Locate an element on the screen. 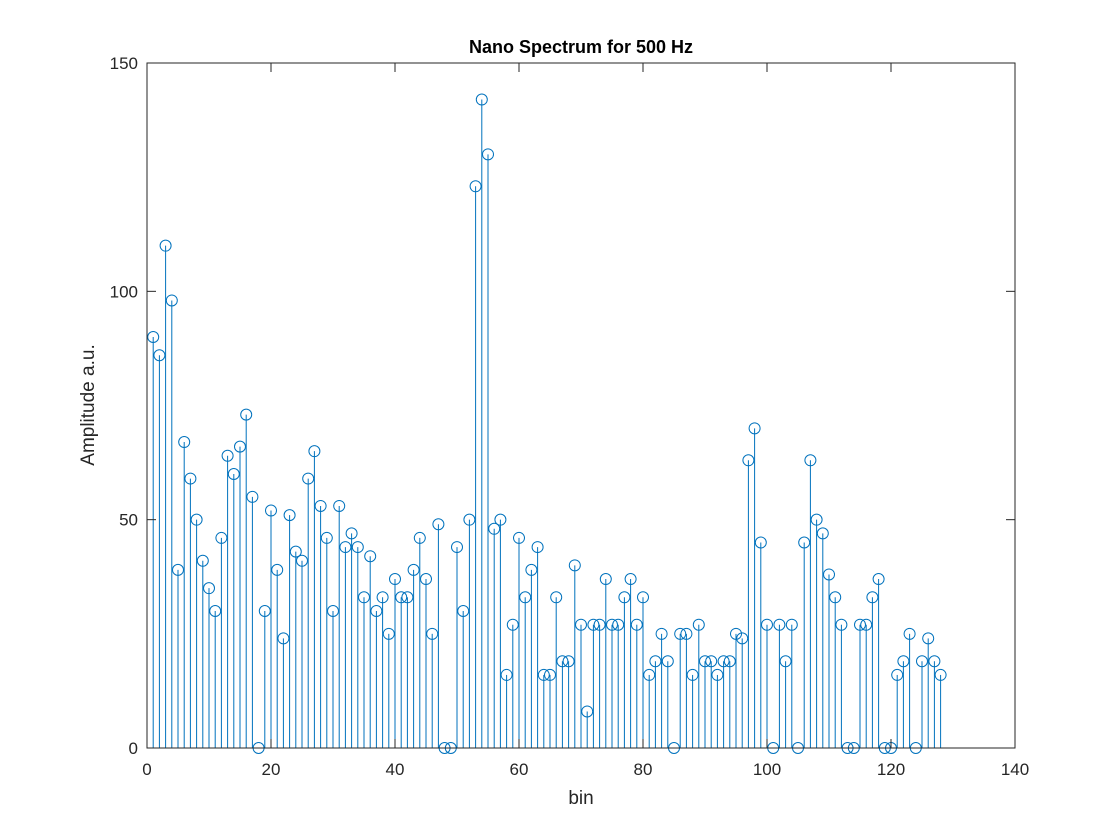 The image size is (1120, 840). x-axis-label: bin is located at coordinates (580, 798).